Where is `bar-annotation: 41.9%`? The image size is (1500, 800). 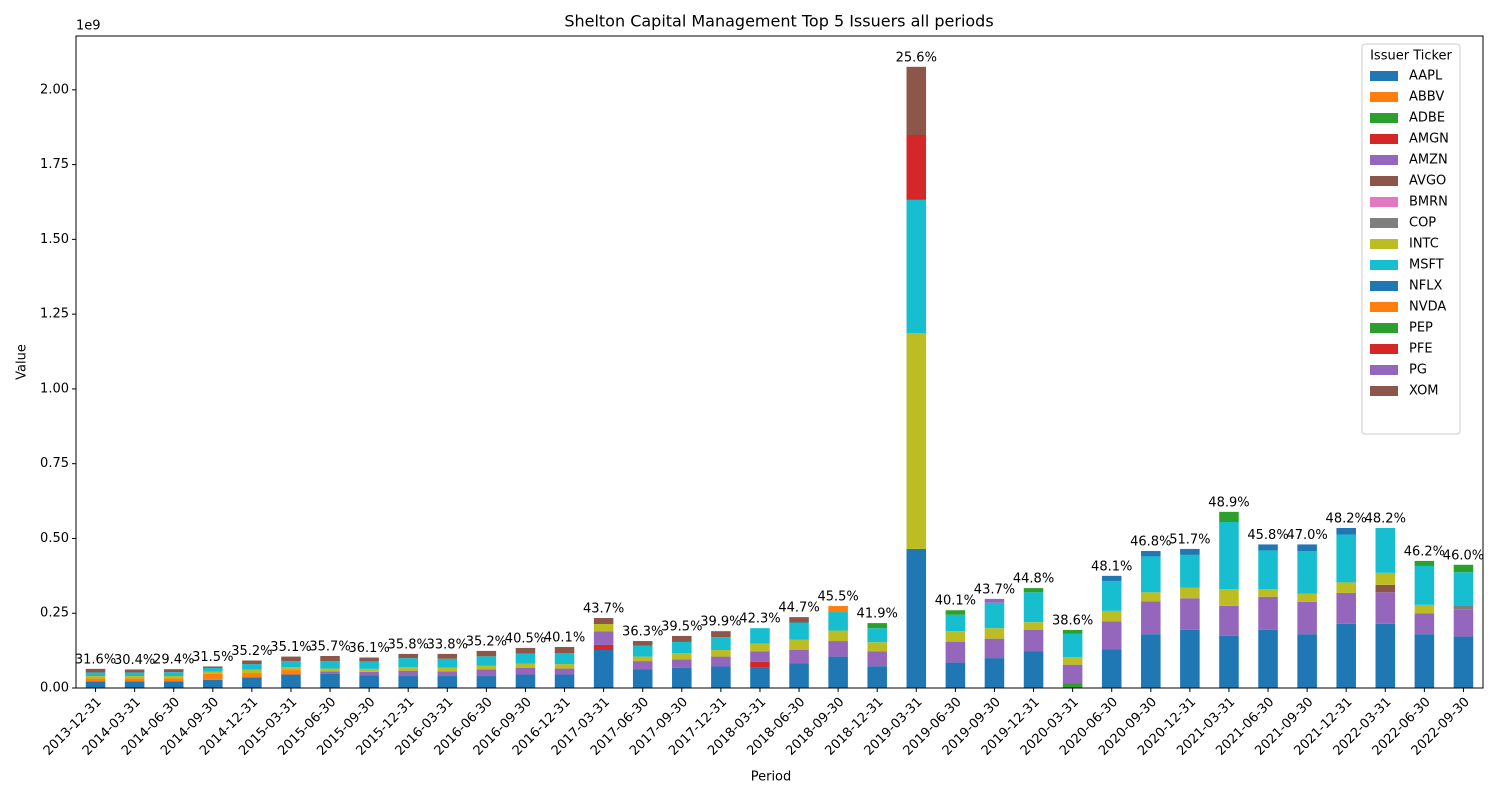
bar-annotation: 41.9% is located at coordinates (877, 614).